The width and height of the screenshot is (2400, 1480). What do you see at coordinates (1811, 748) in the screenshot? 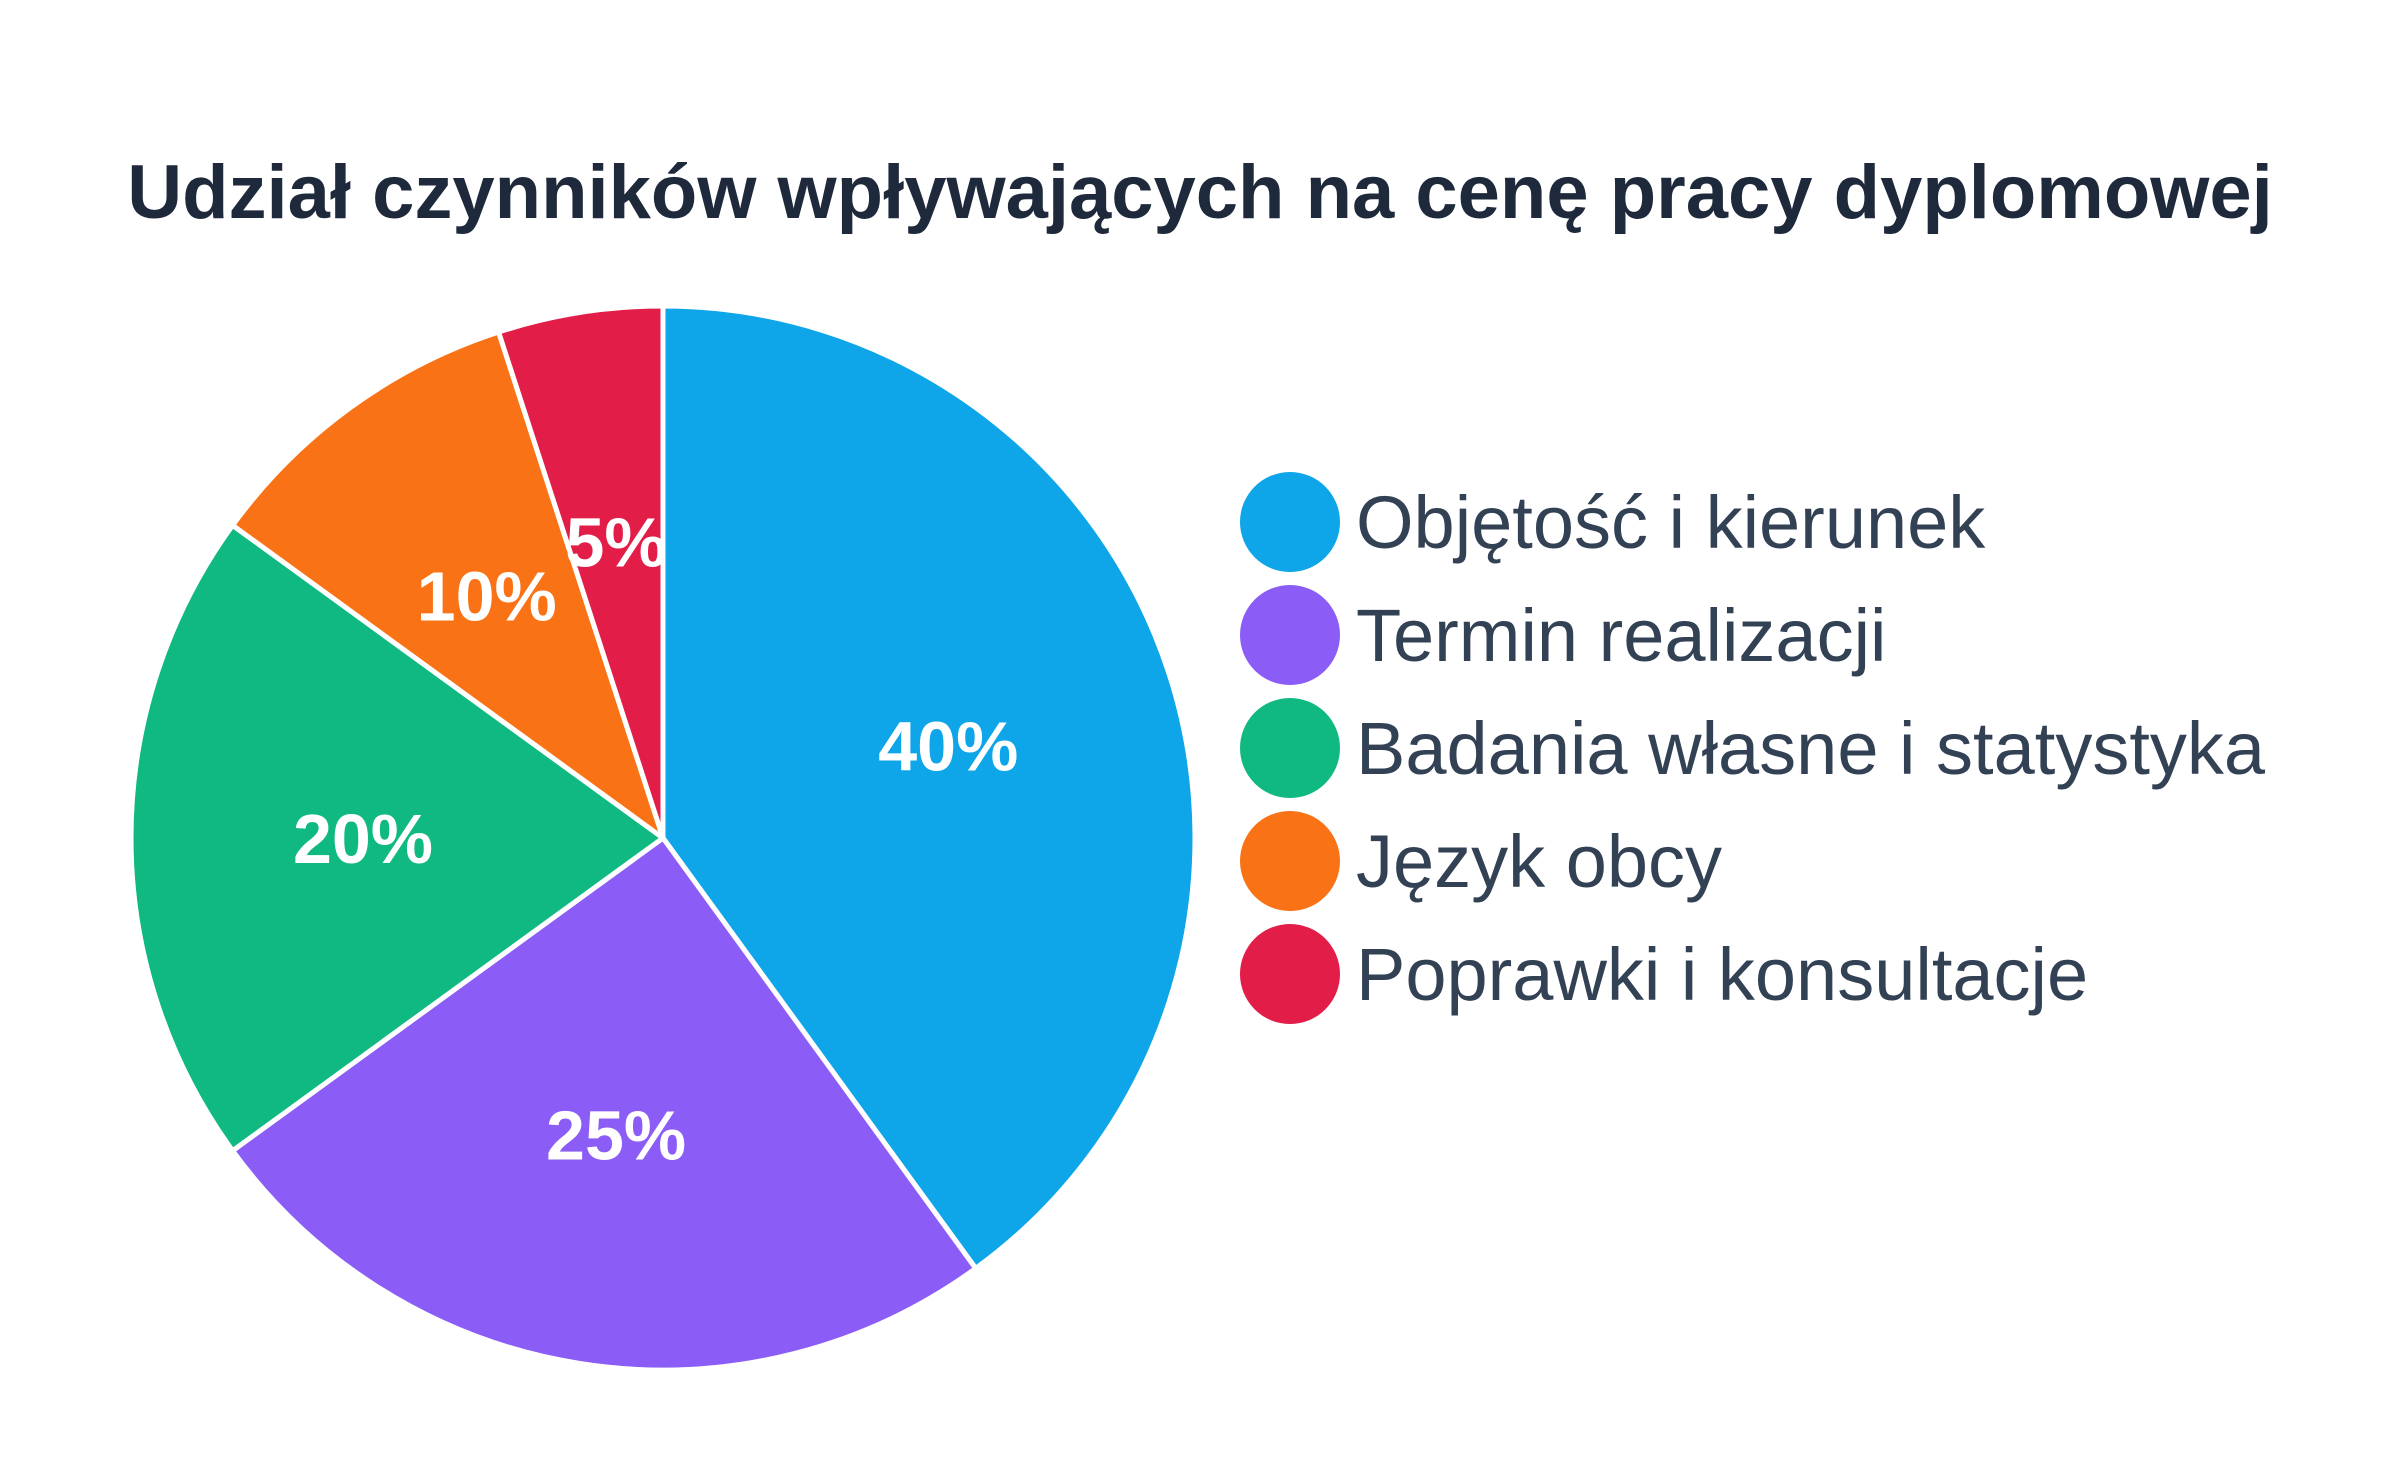
I see `legend-label-3: Badania własne i statystyka` at bounding box center [1811, 748].